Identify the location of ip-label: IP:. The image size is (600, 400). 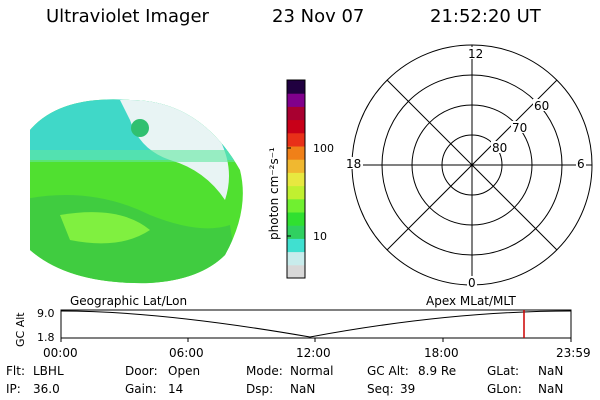
(13, 389).